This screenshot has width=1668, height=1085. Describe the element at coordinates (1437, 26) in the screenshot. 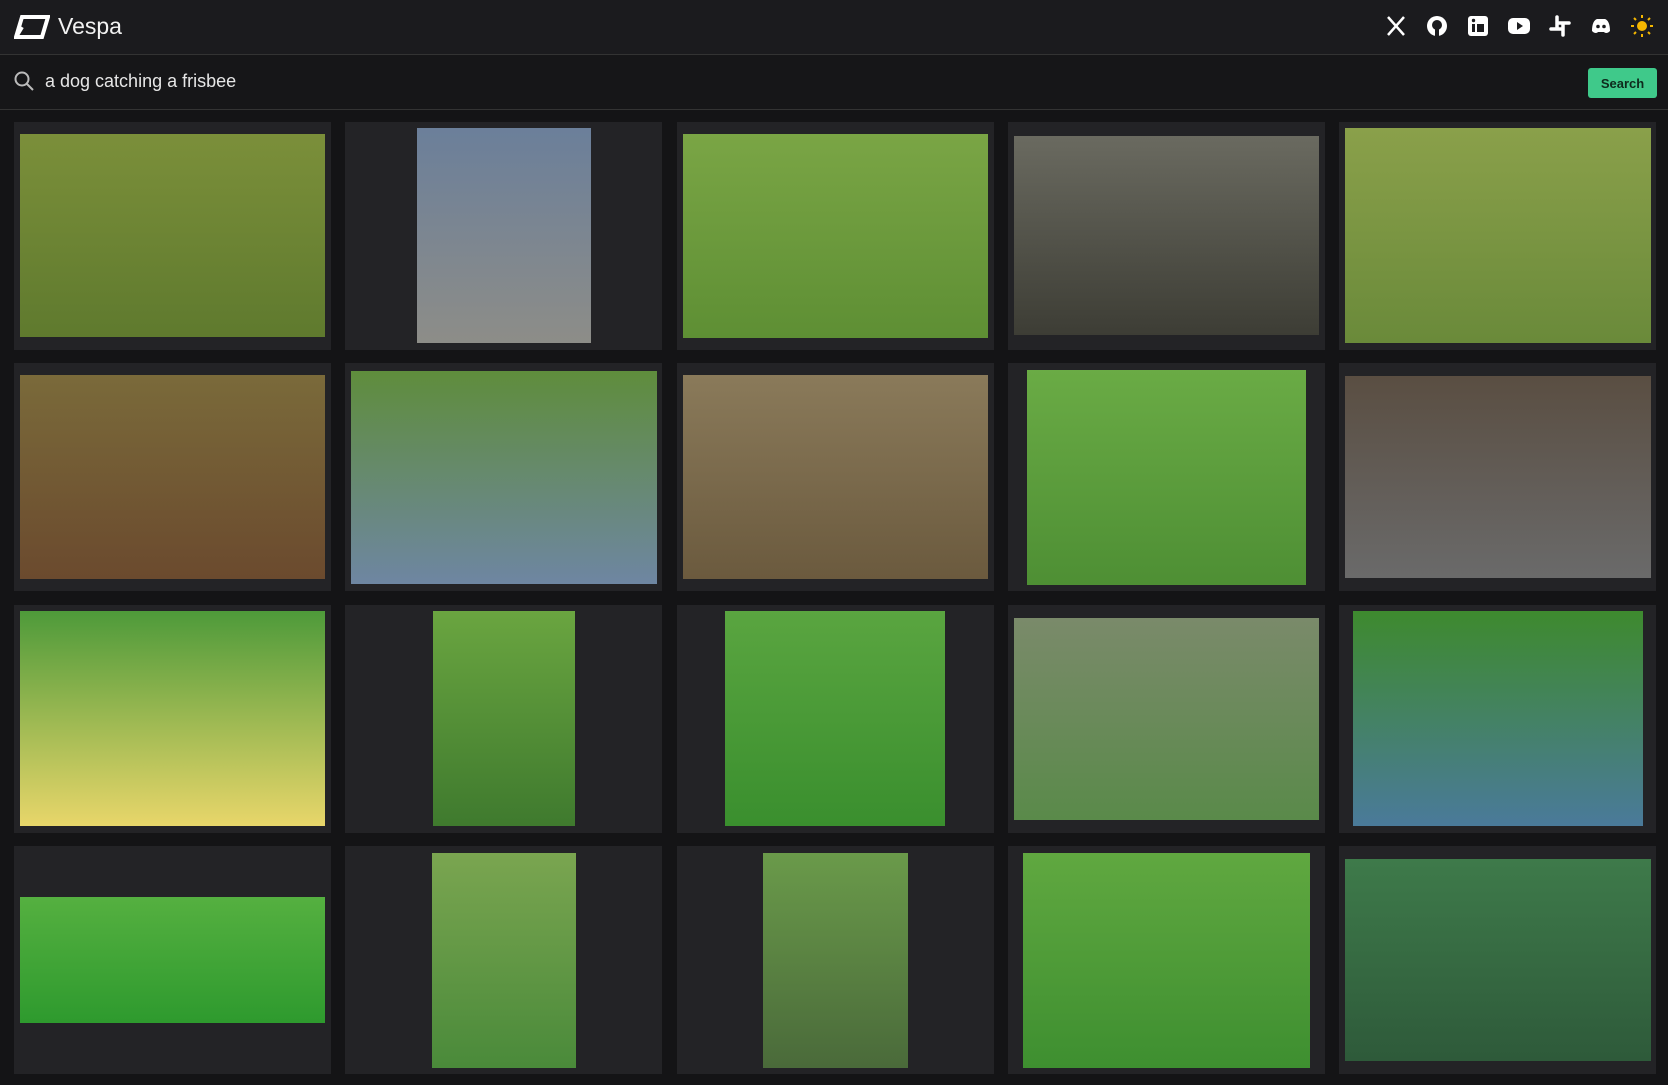

I see `github-icon` at that location.